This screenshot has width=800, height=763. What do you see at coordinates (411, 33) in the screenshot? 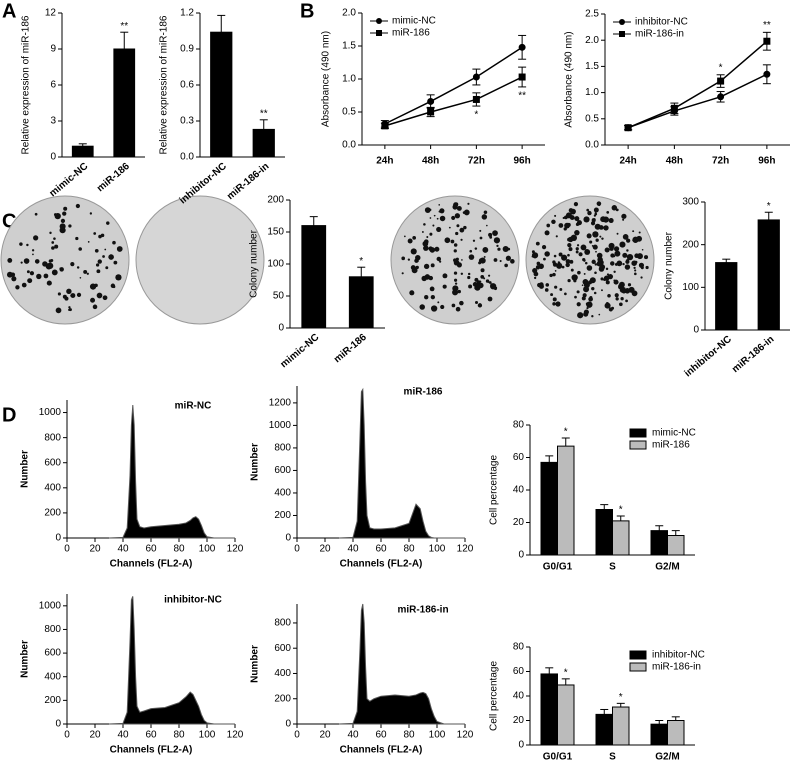
I see `legend-label: miR-186` at bounding box center [411, 33].